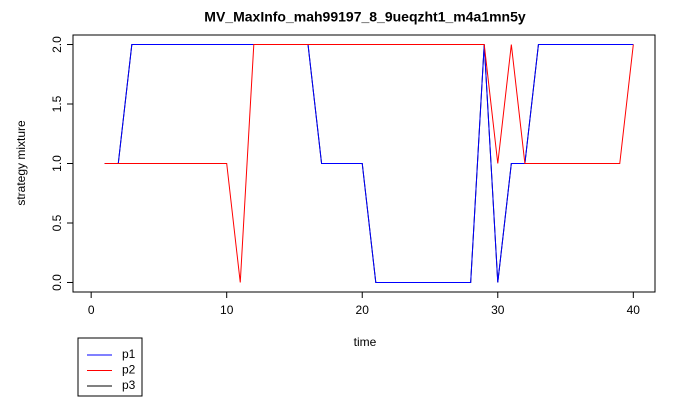 The image size is (700, 400). Describe the element at coordinates (21, 163) in the screenshot. I see `y-axis-label: strategy mixture` at that location.